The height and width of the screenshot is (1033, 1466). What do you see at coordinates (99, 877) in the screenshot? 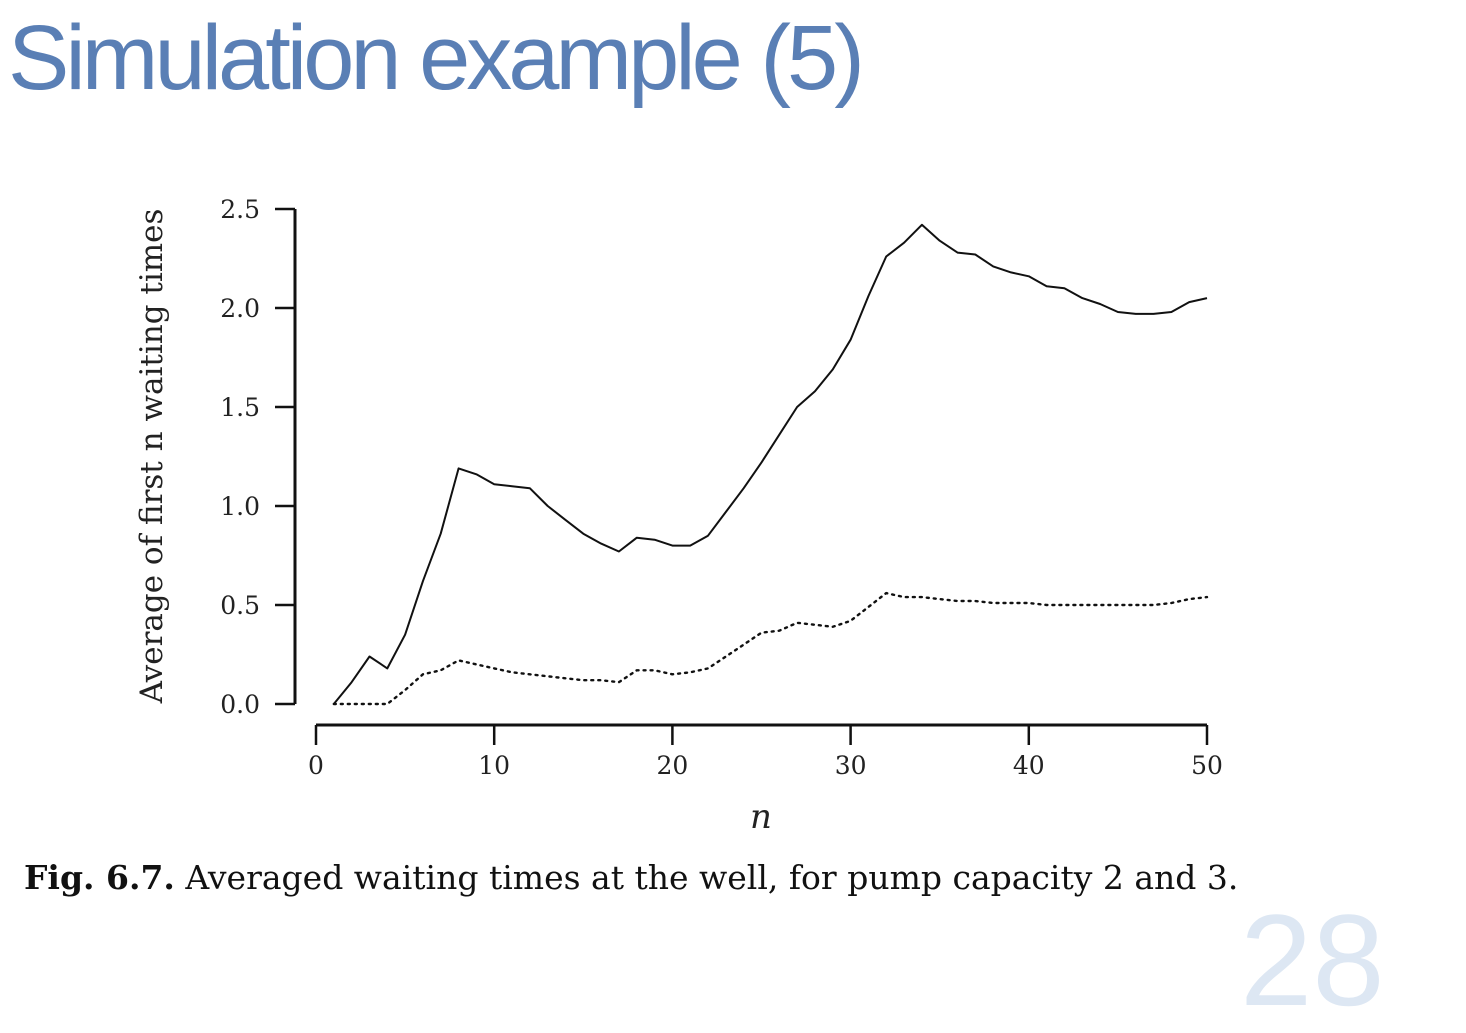
I see `figure-caption-label: Fig. 6.7.` at bounding box center [99, 877].